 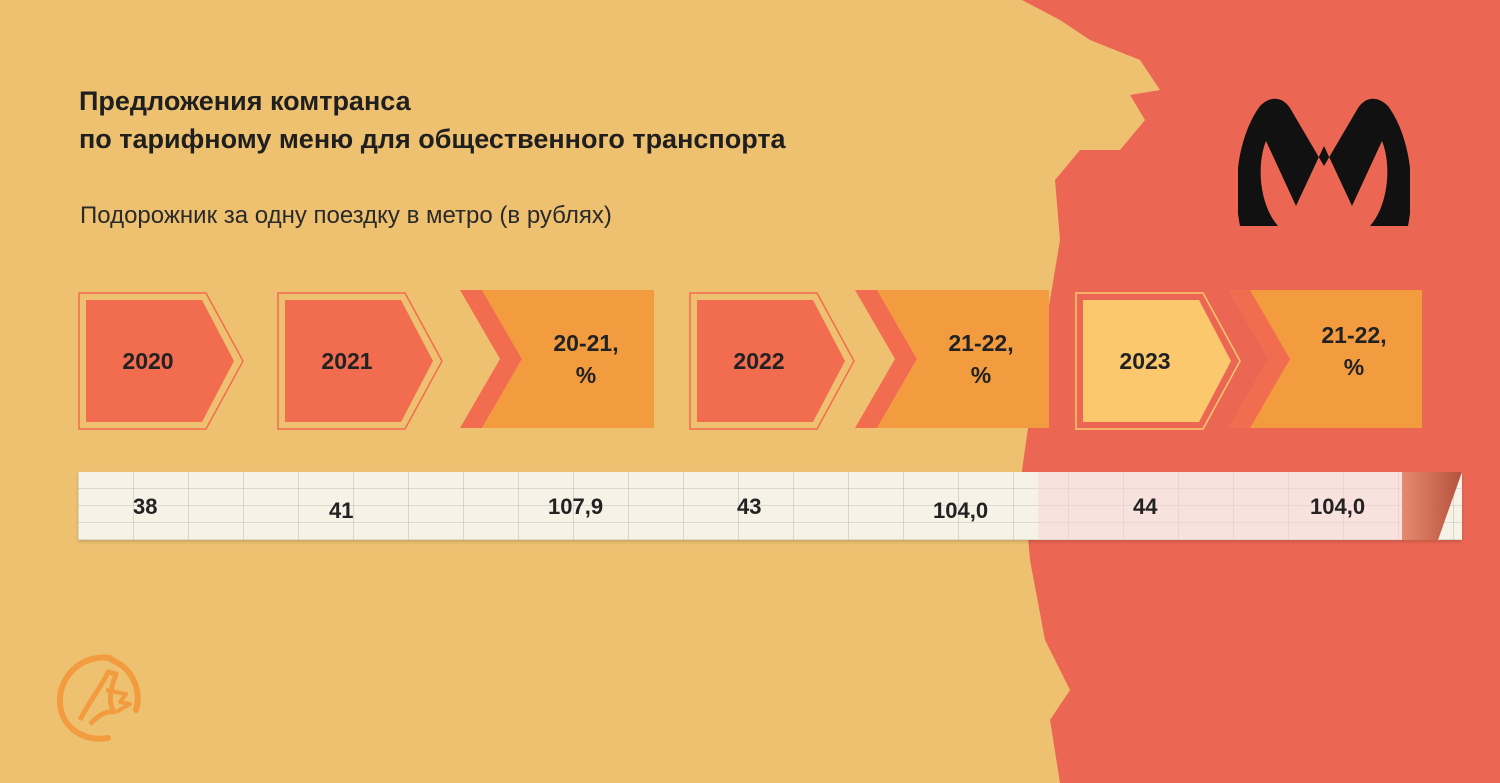 What do you see at coordinates (98, 698) in the screenshot?
I see `bird-circle-logo` at bounding box center [98, 698].